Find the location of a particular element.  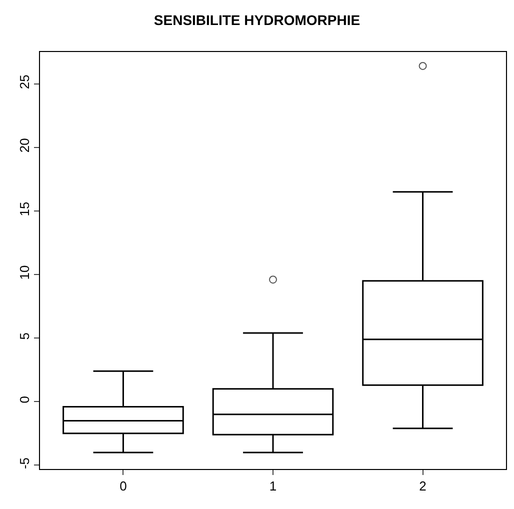

y-tick-label: 0 is located at coordinates (24, 400).